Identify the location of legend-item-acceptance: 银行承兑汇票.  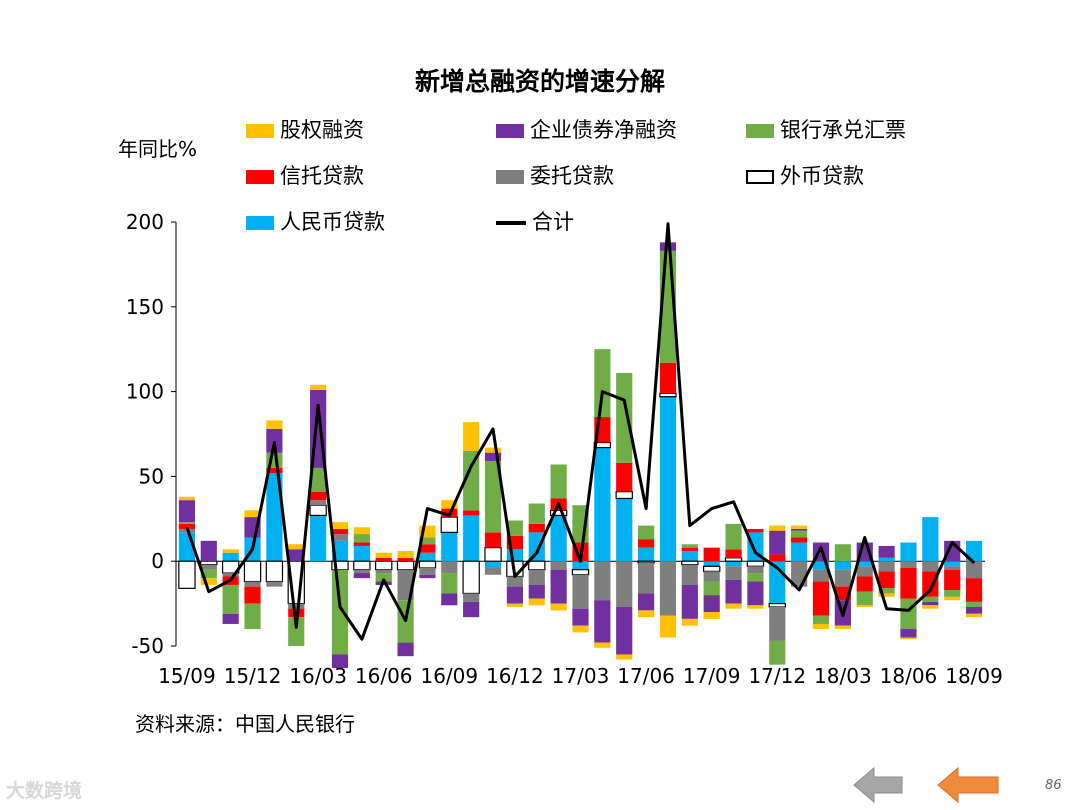
(826, 130).